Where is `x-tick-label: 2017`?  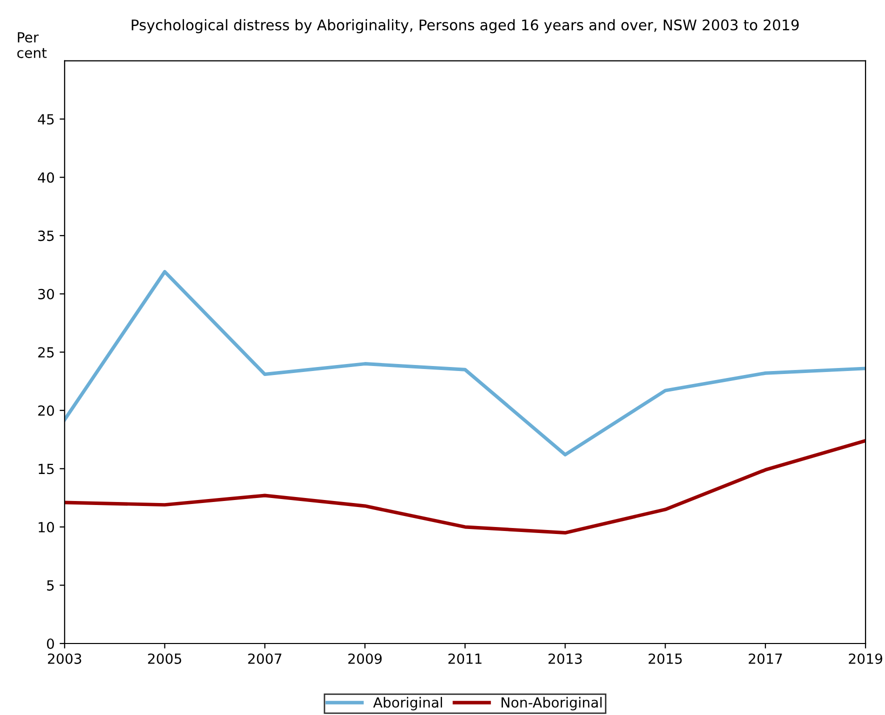
x-tick-label: 2017 is located at coordinates (765, 658).